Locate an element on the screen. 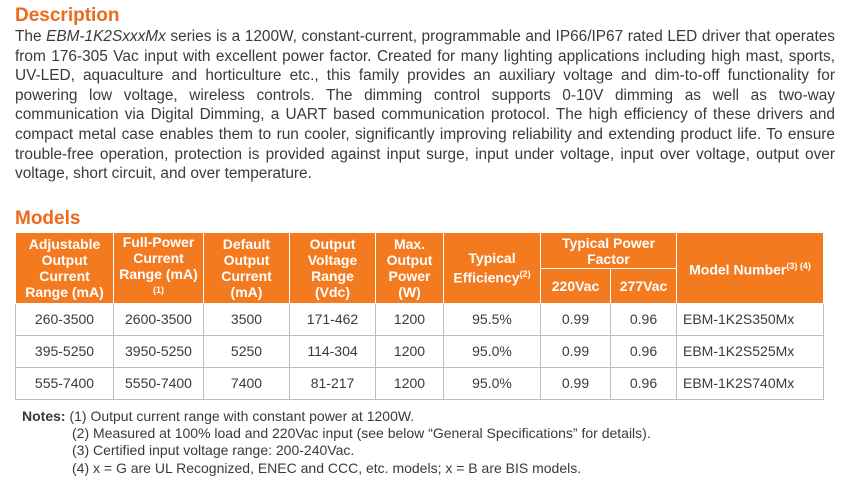 The height and width of the screenshot is (491, 848). column-header: Full-Power Current Range (mA) (1) is located at coordinates (158, 268).